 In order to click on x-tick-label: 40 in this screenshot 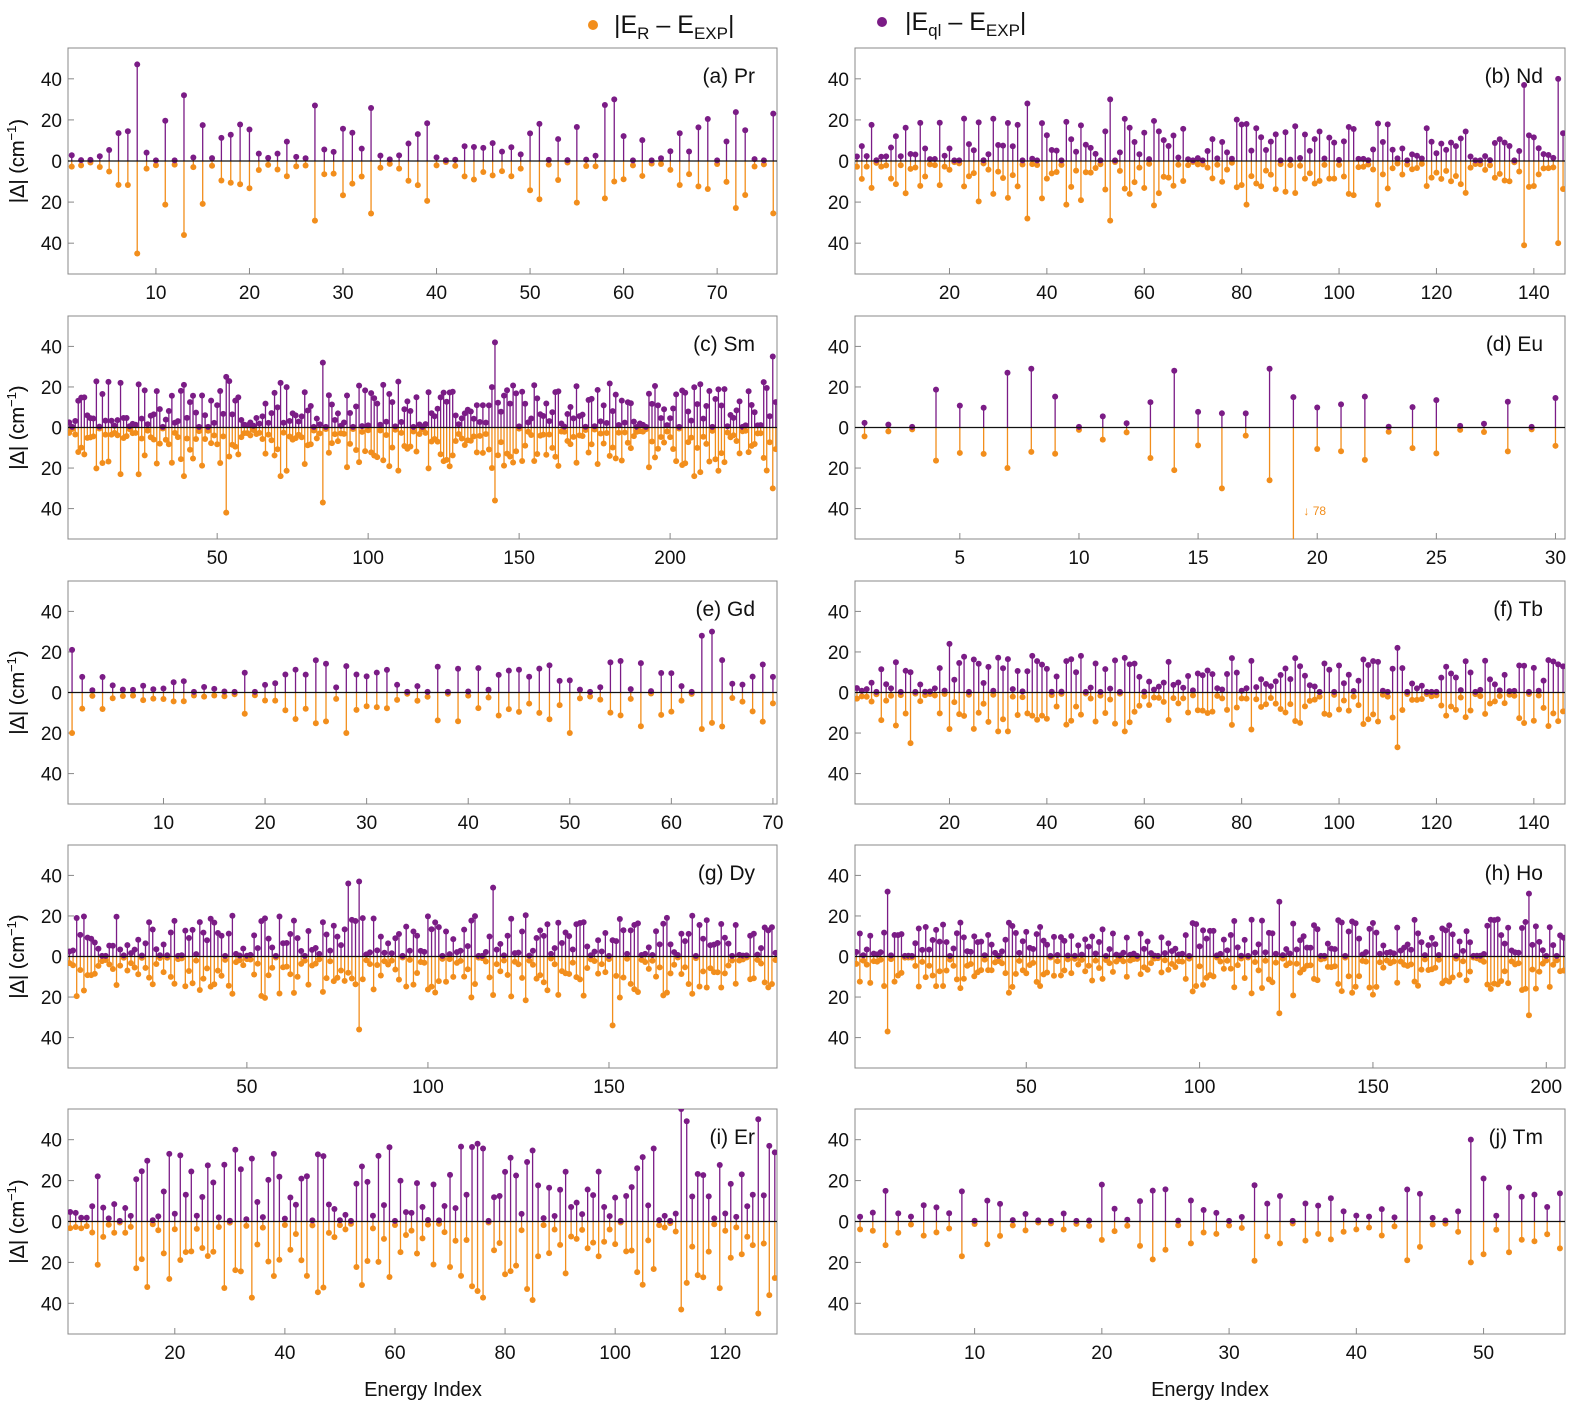, I will do `click(284, 1353)`.